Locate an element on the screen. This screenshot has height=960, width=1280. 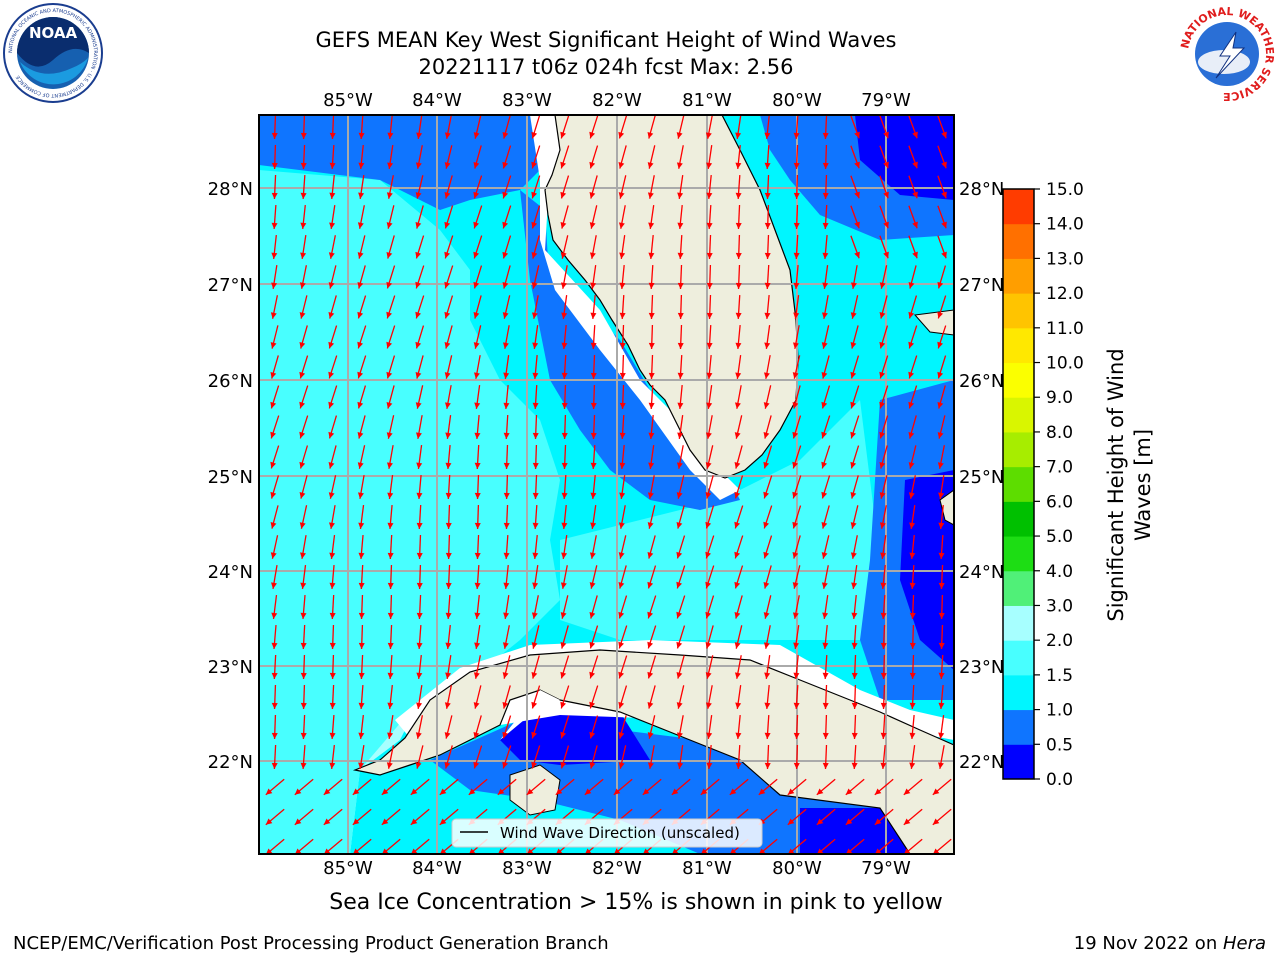
lat-label-right: 22°N is located at coordinates (981, 762).